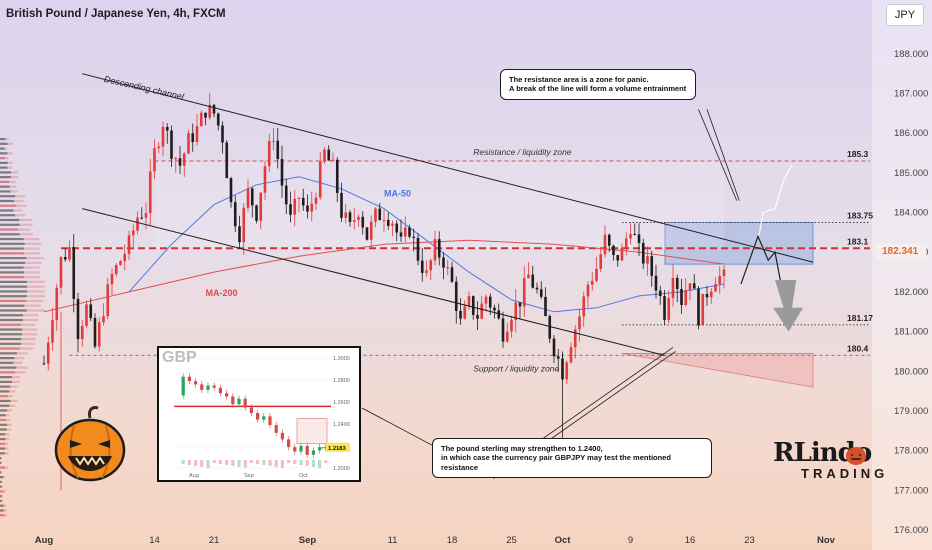  Describe the element at coordinates (690, 540) in the screenshot. I see `x-tick-label: 16` at that location.